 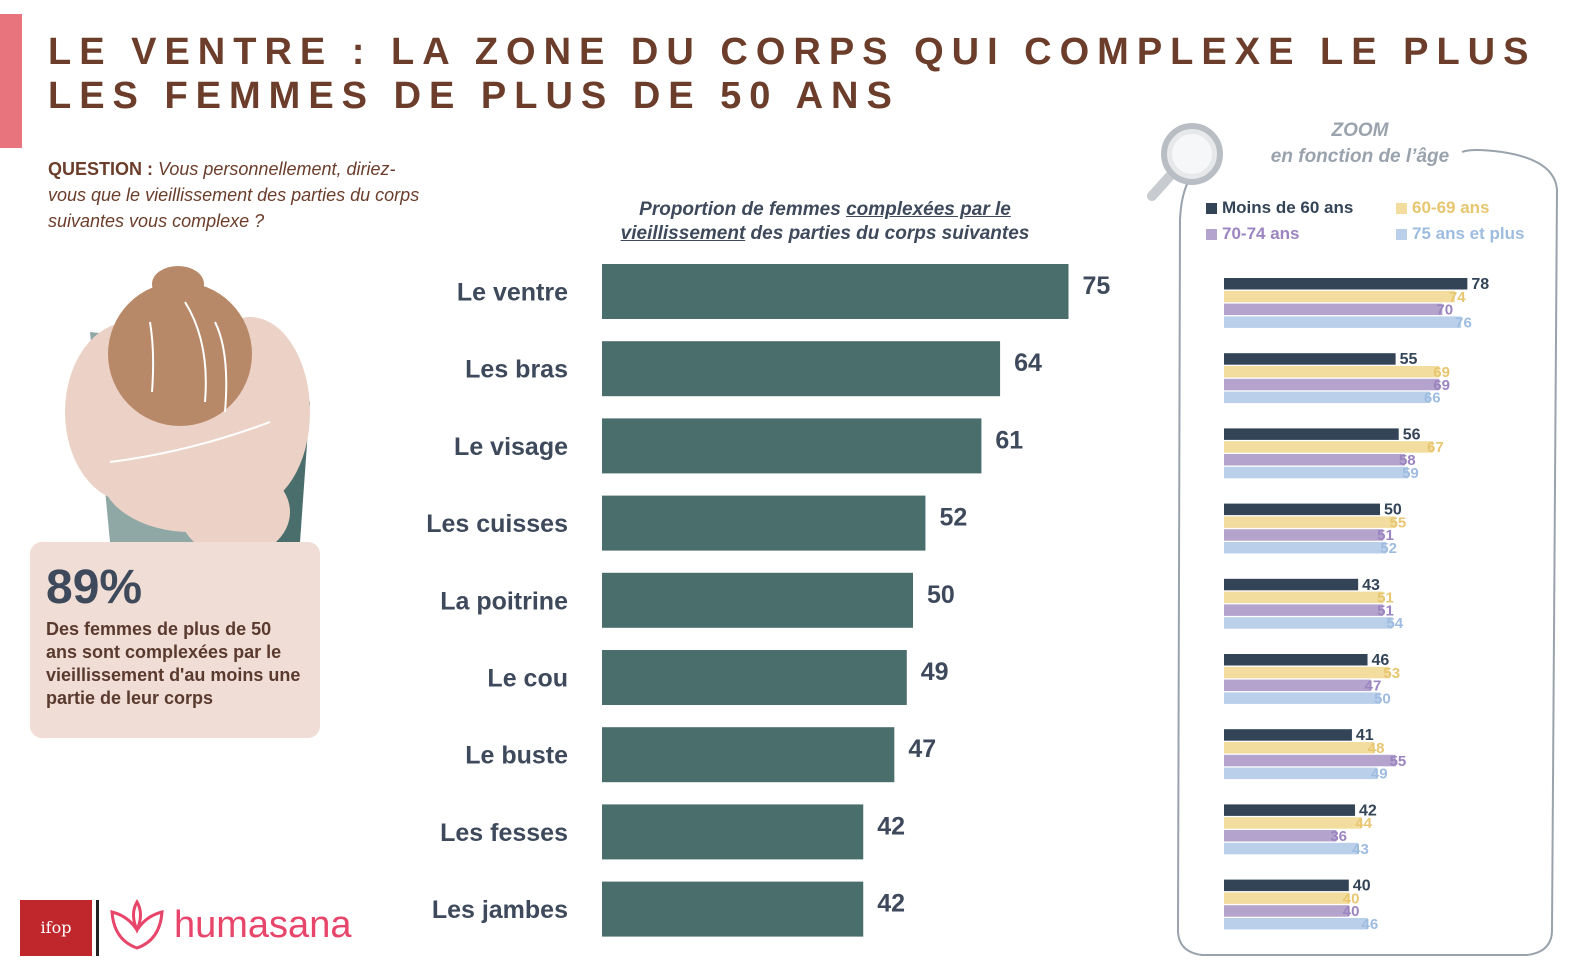 I want to click on humasana-flower-icon, so click(x=137, y=924).